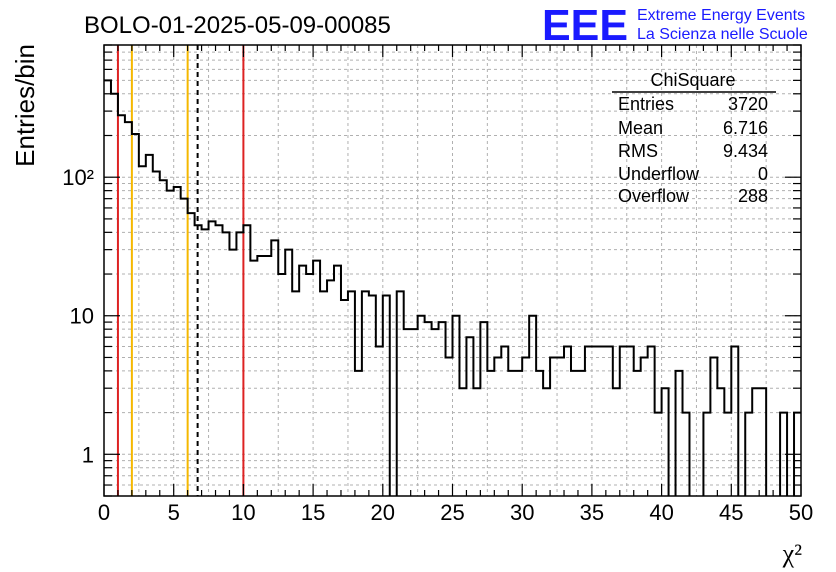 The width and height of the screenshot is (836, 572). What do you see at coordinates (104, 512) in the screenshot?
I see `x-tick-label: 0` at bounding box center [104, 512].